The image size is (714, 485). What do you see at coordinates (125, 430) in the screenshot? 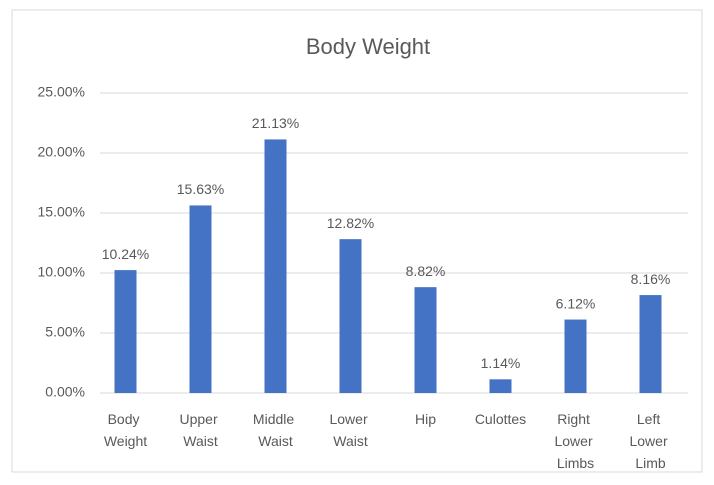
I see `x-tick-label: Body Weight` at bounding box center [125, 430].